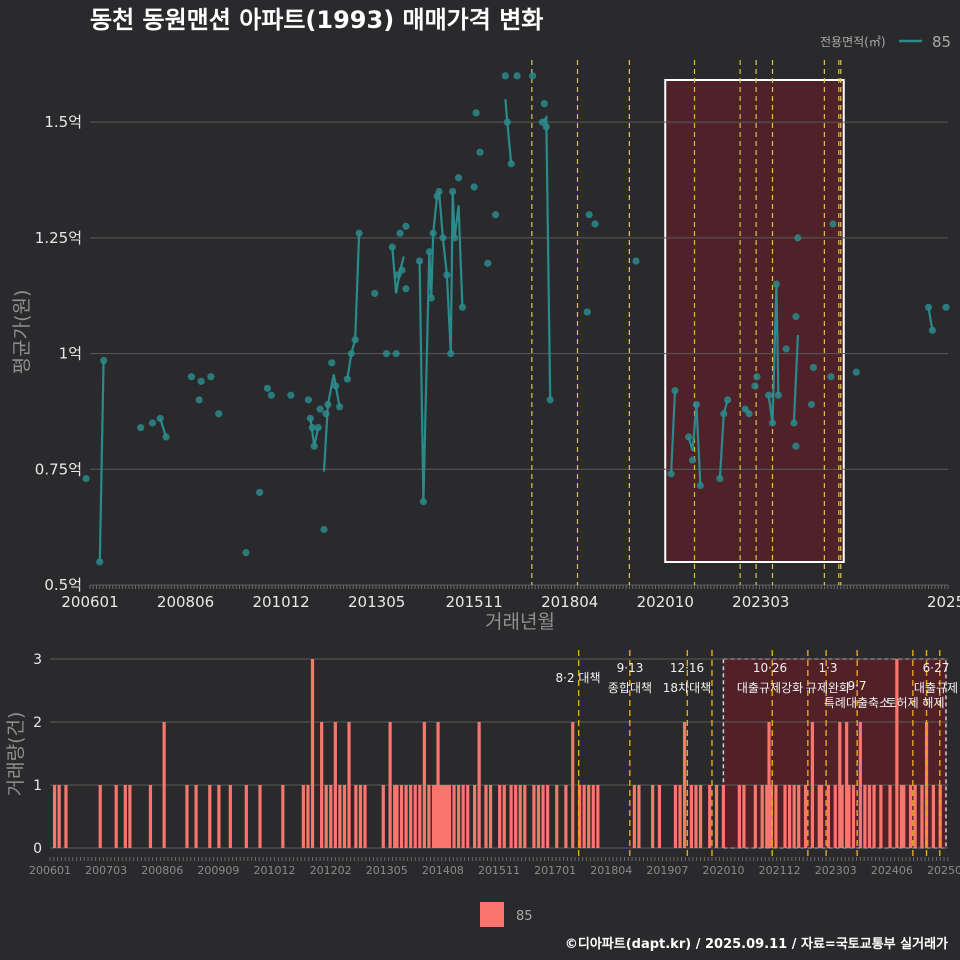 This screenshot has height=960, width=960. Describe the element at coordinates (828, 688) in the screenshot. I see `policy-annotation-text: 규제완화` at that location.